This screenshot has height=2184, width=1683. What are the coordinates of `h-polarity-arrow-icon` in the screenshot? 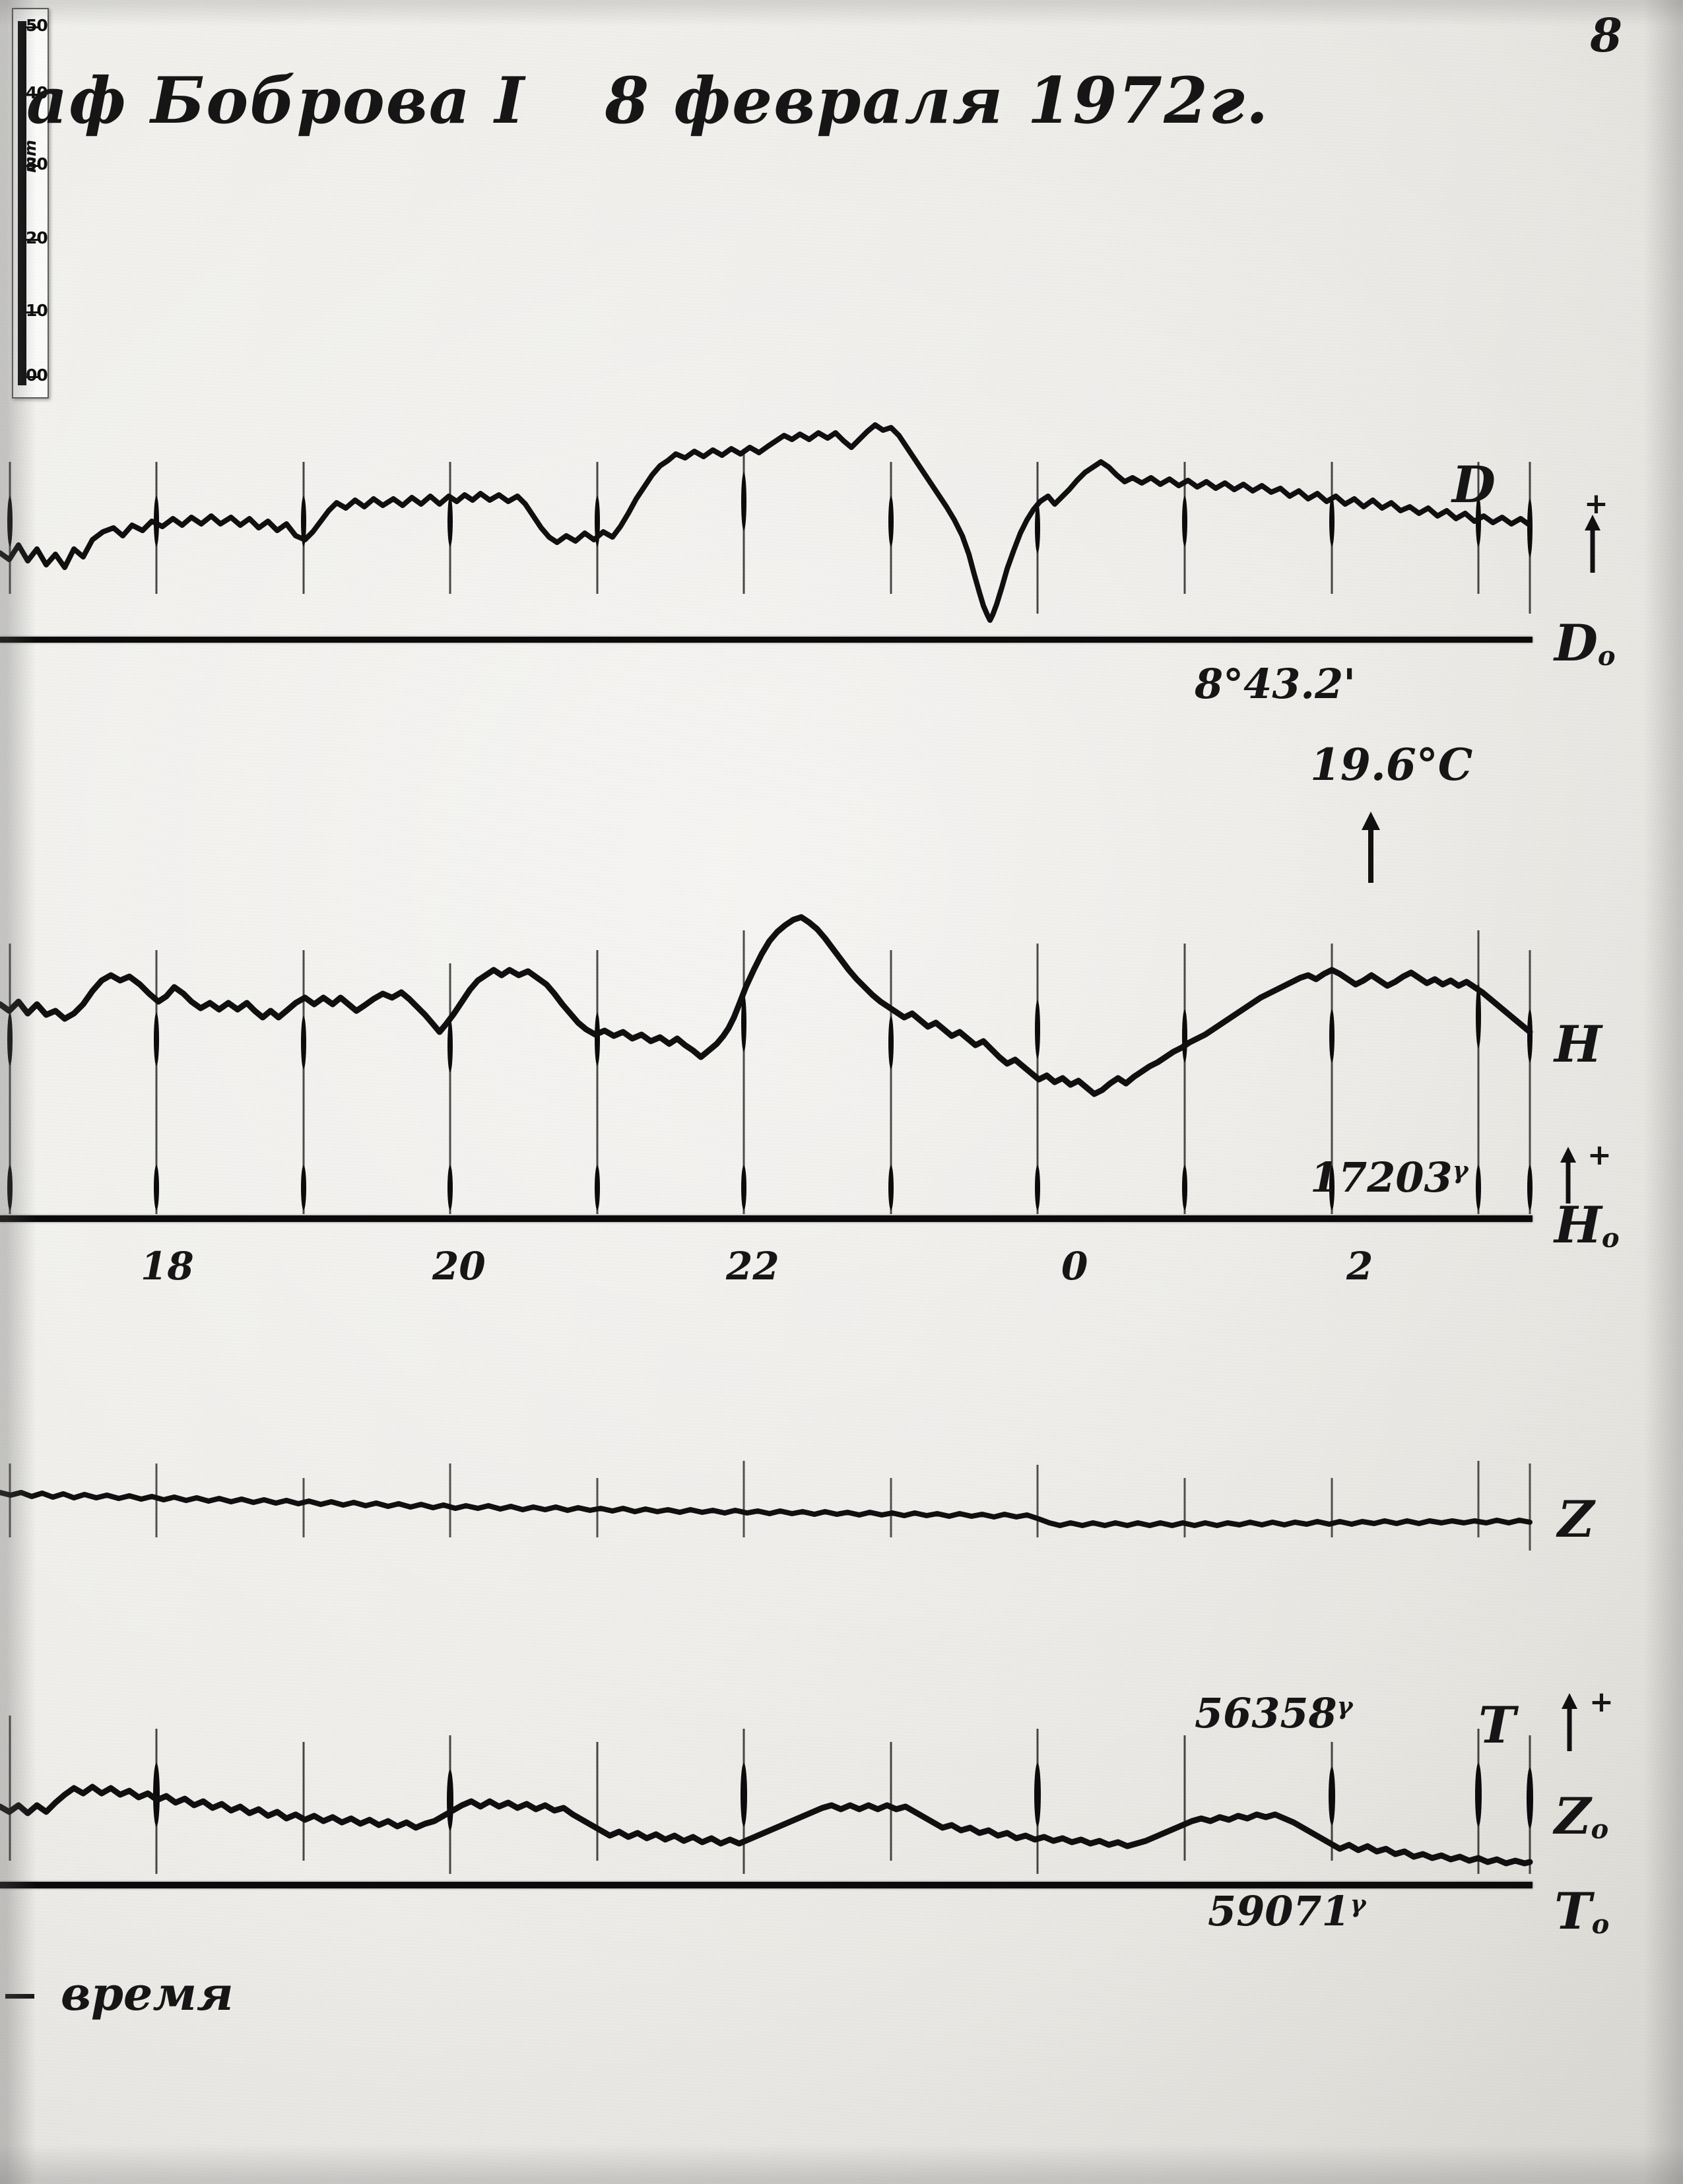 It's located at (1568, 1175).